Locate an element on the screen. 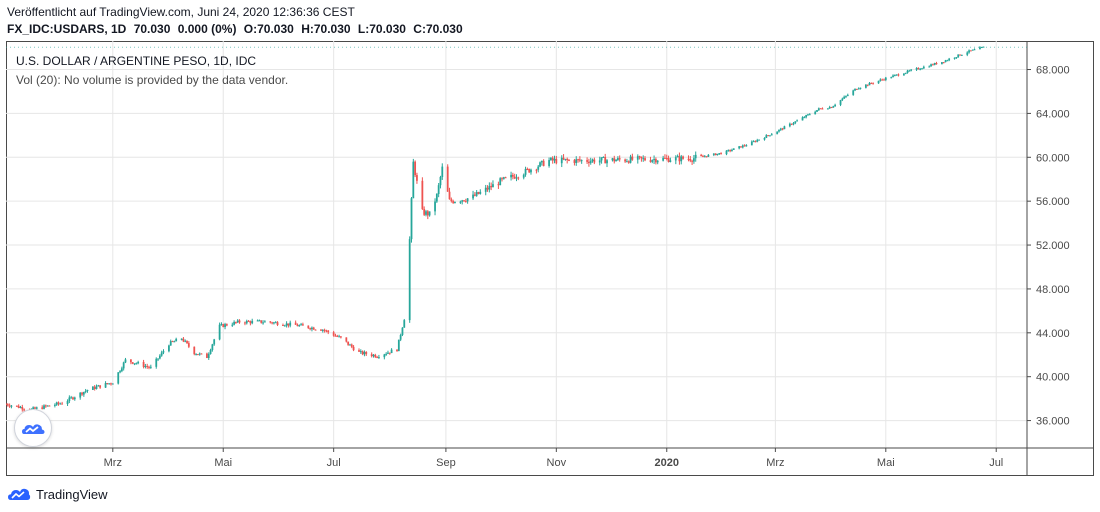  tradingview-cloud-icon is located at coordinates (19, 494).